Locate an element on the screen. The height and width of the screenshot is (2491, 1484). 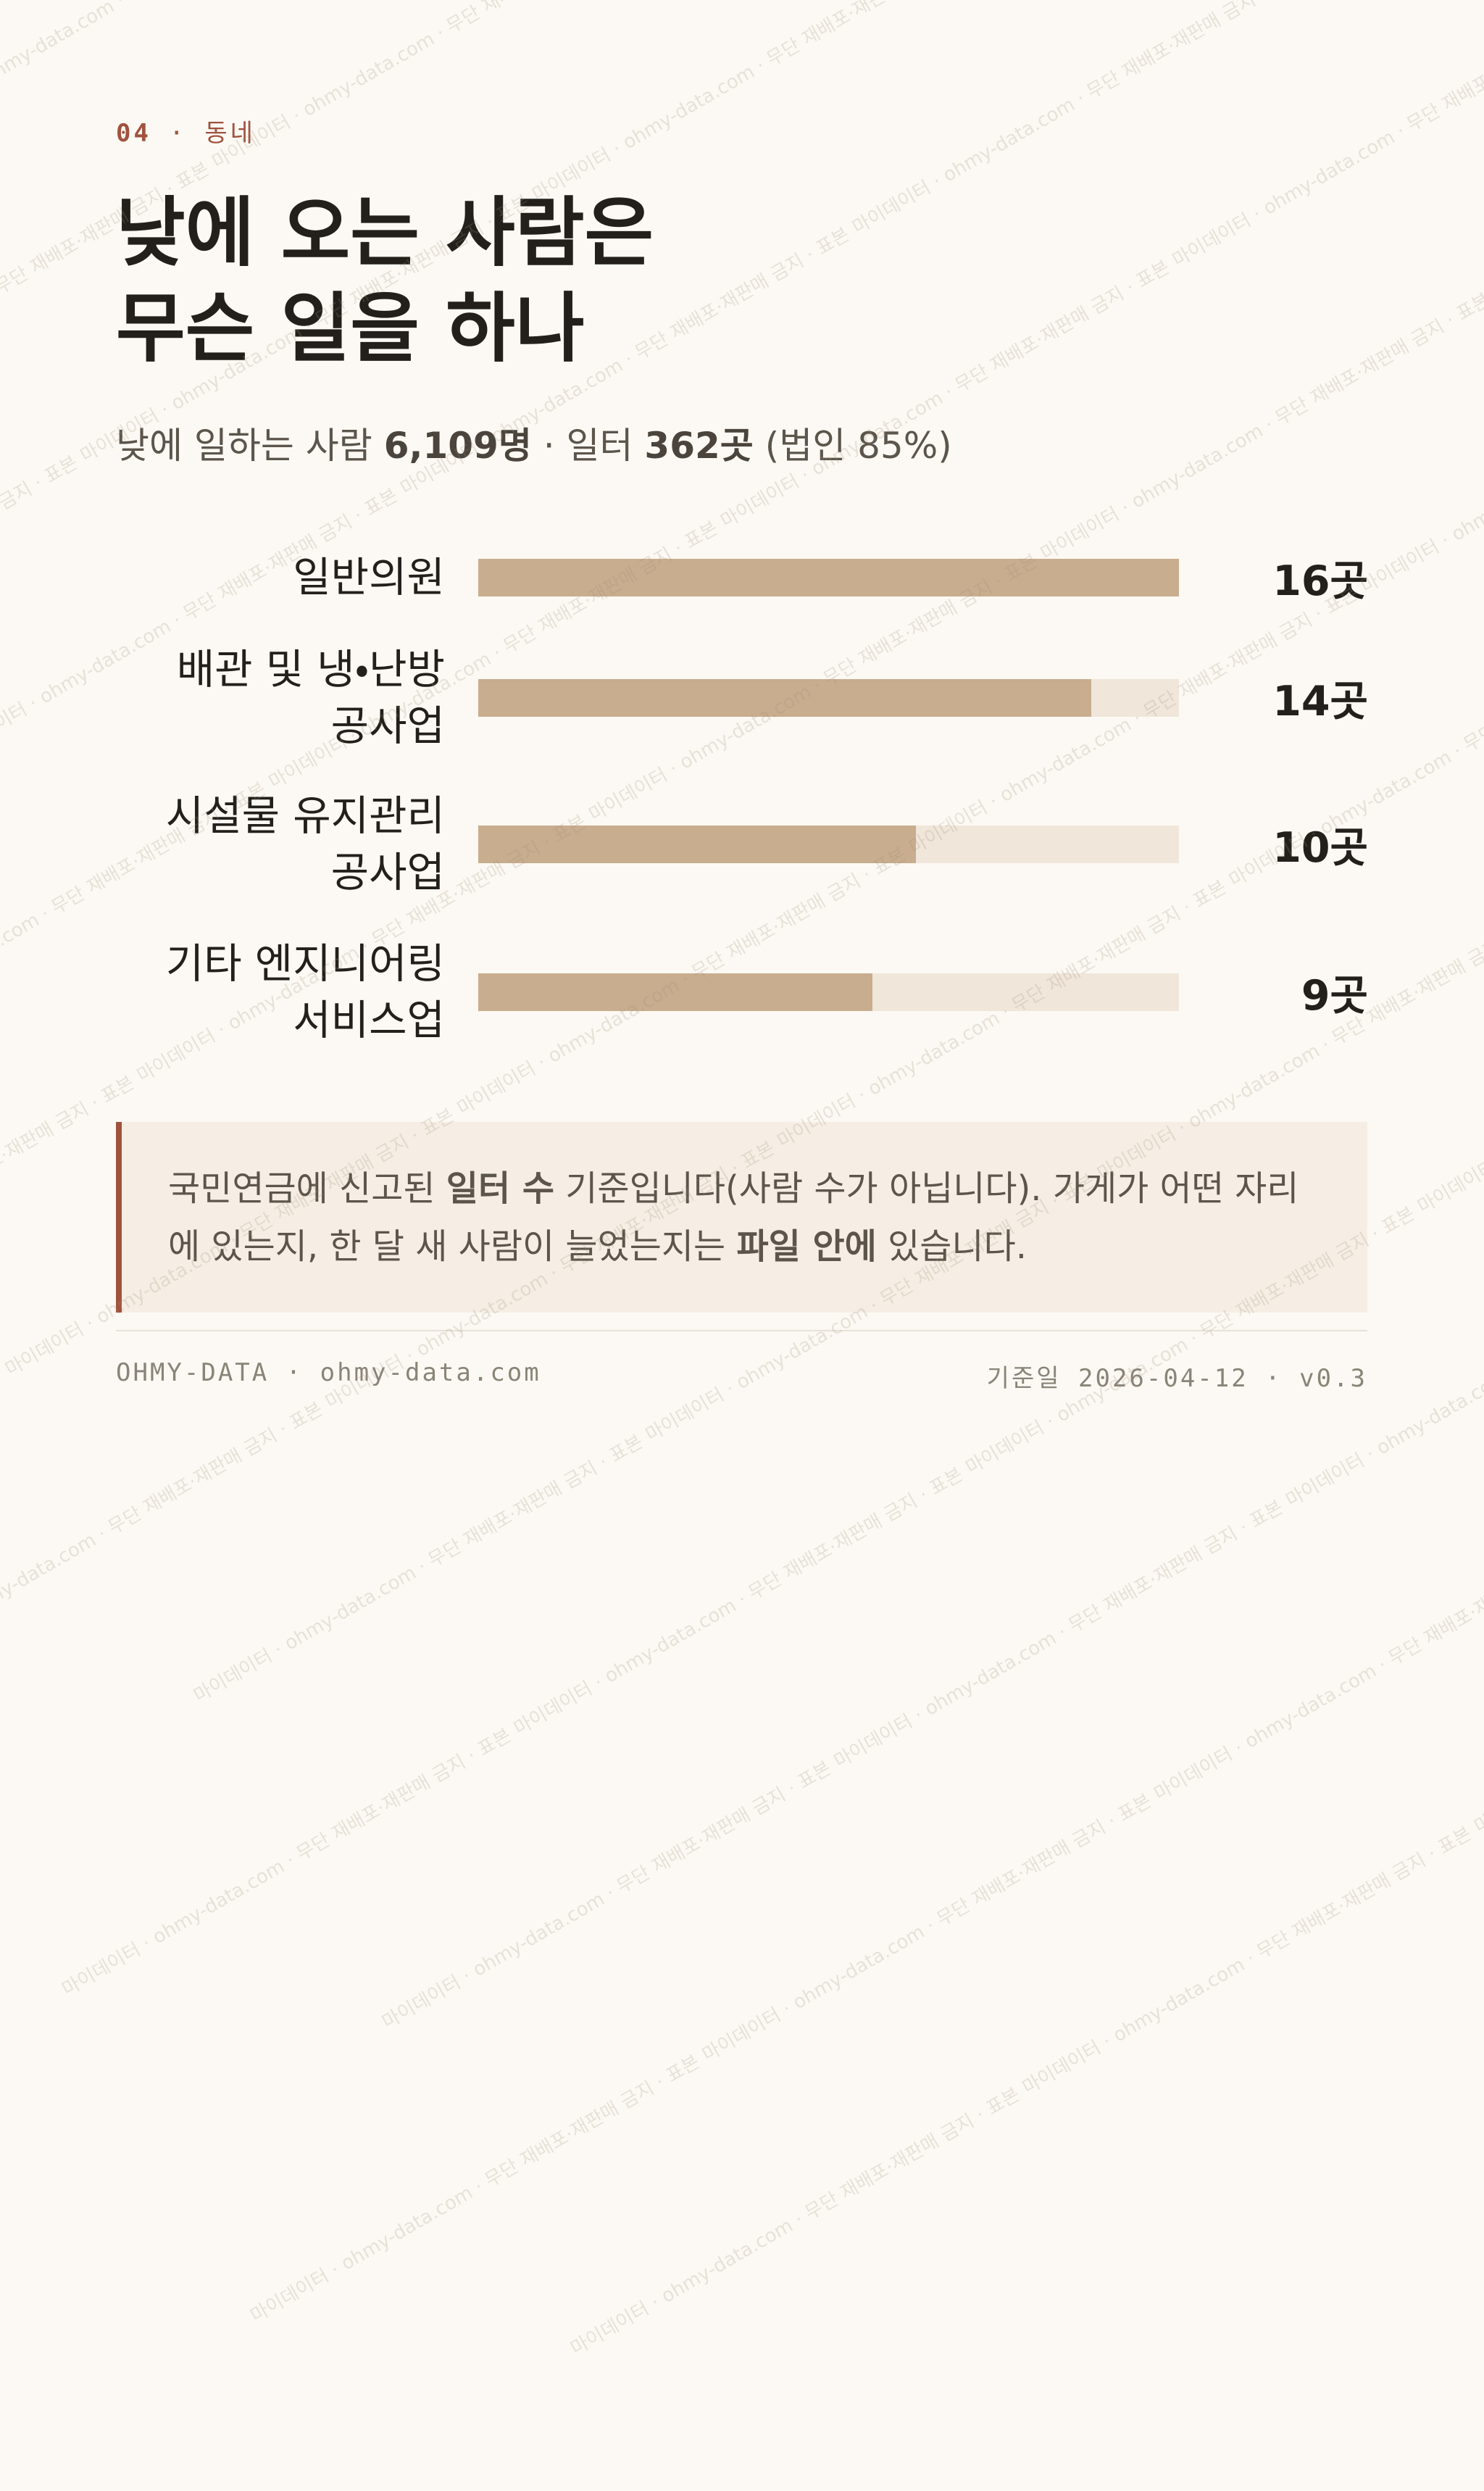
category-label: 일반의원 is located at coordinates (369, 578).